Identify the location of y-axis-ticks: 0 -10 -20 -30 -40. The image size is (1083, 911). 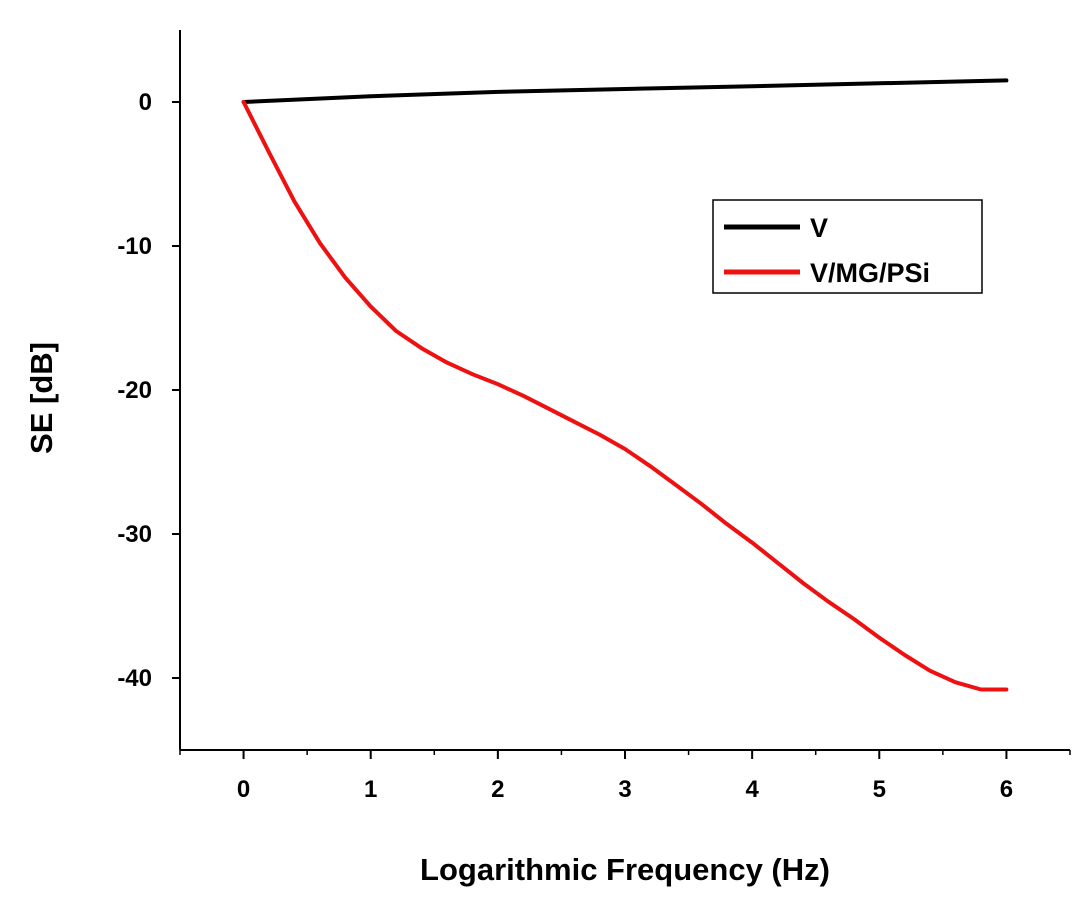
(148, 390).